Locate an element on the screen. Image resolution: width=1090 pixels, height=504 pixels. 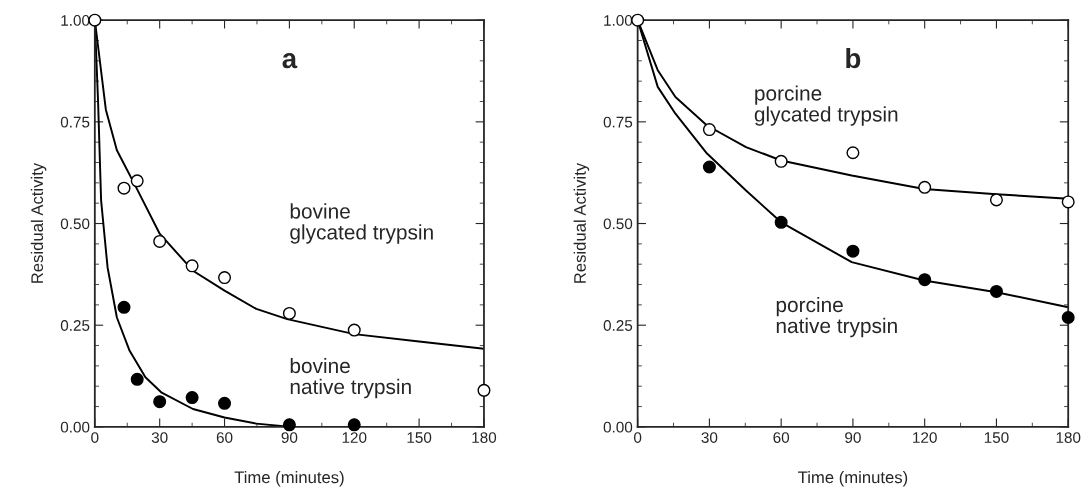
annotation: bovine glycated trypsin is located at coordinates (361, 223).